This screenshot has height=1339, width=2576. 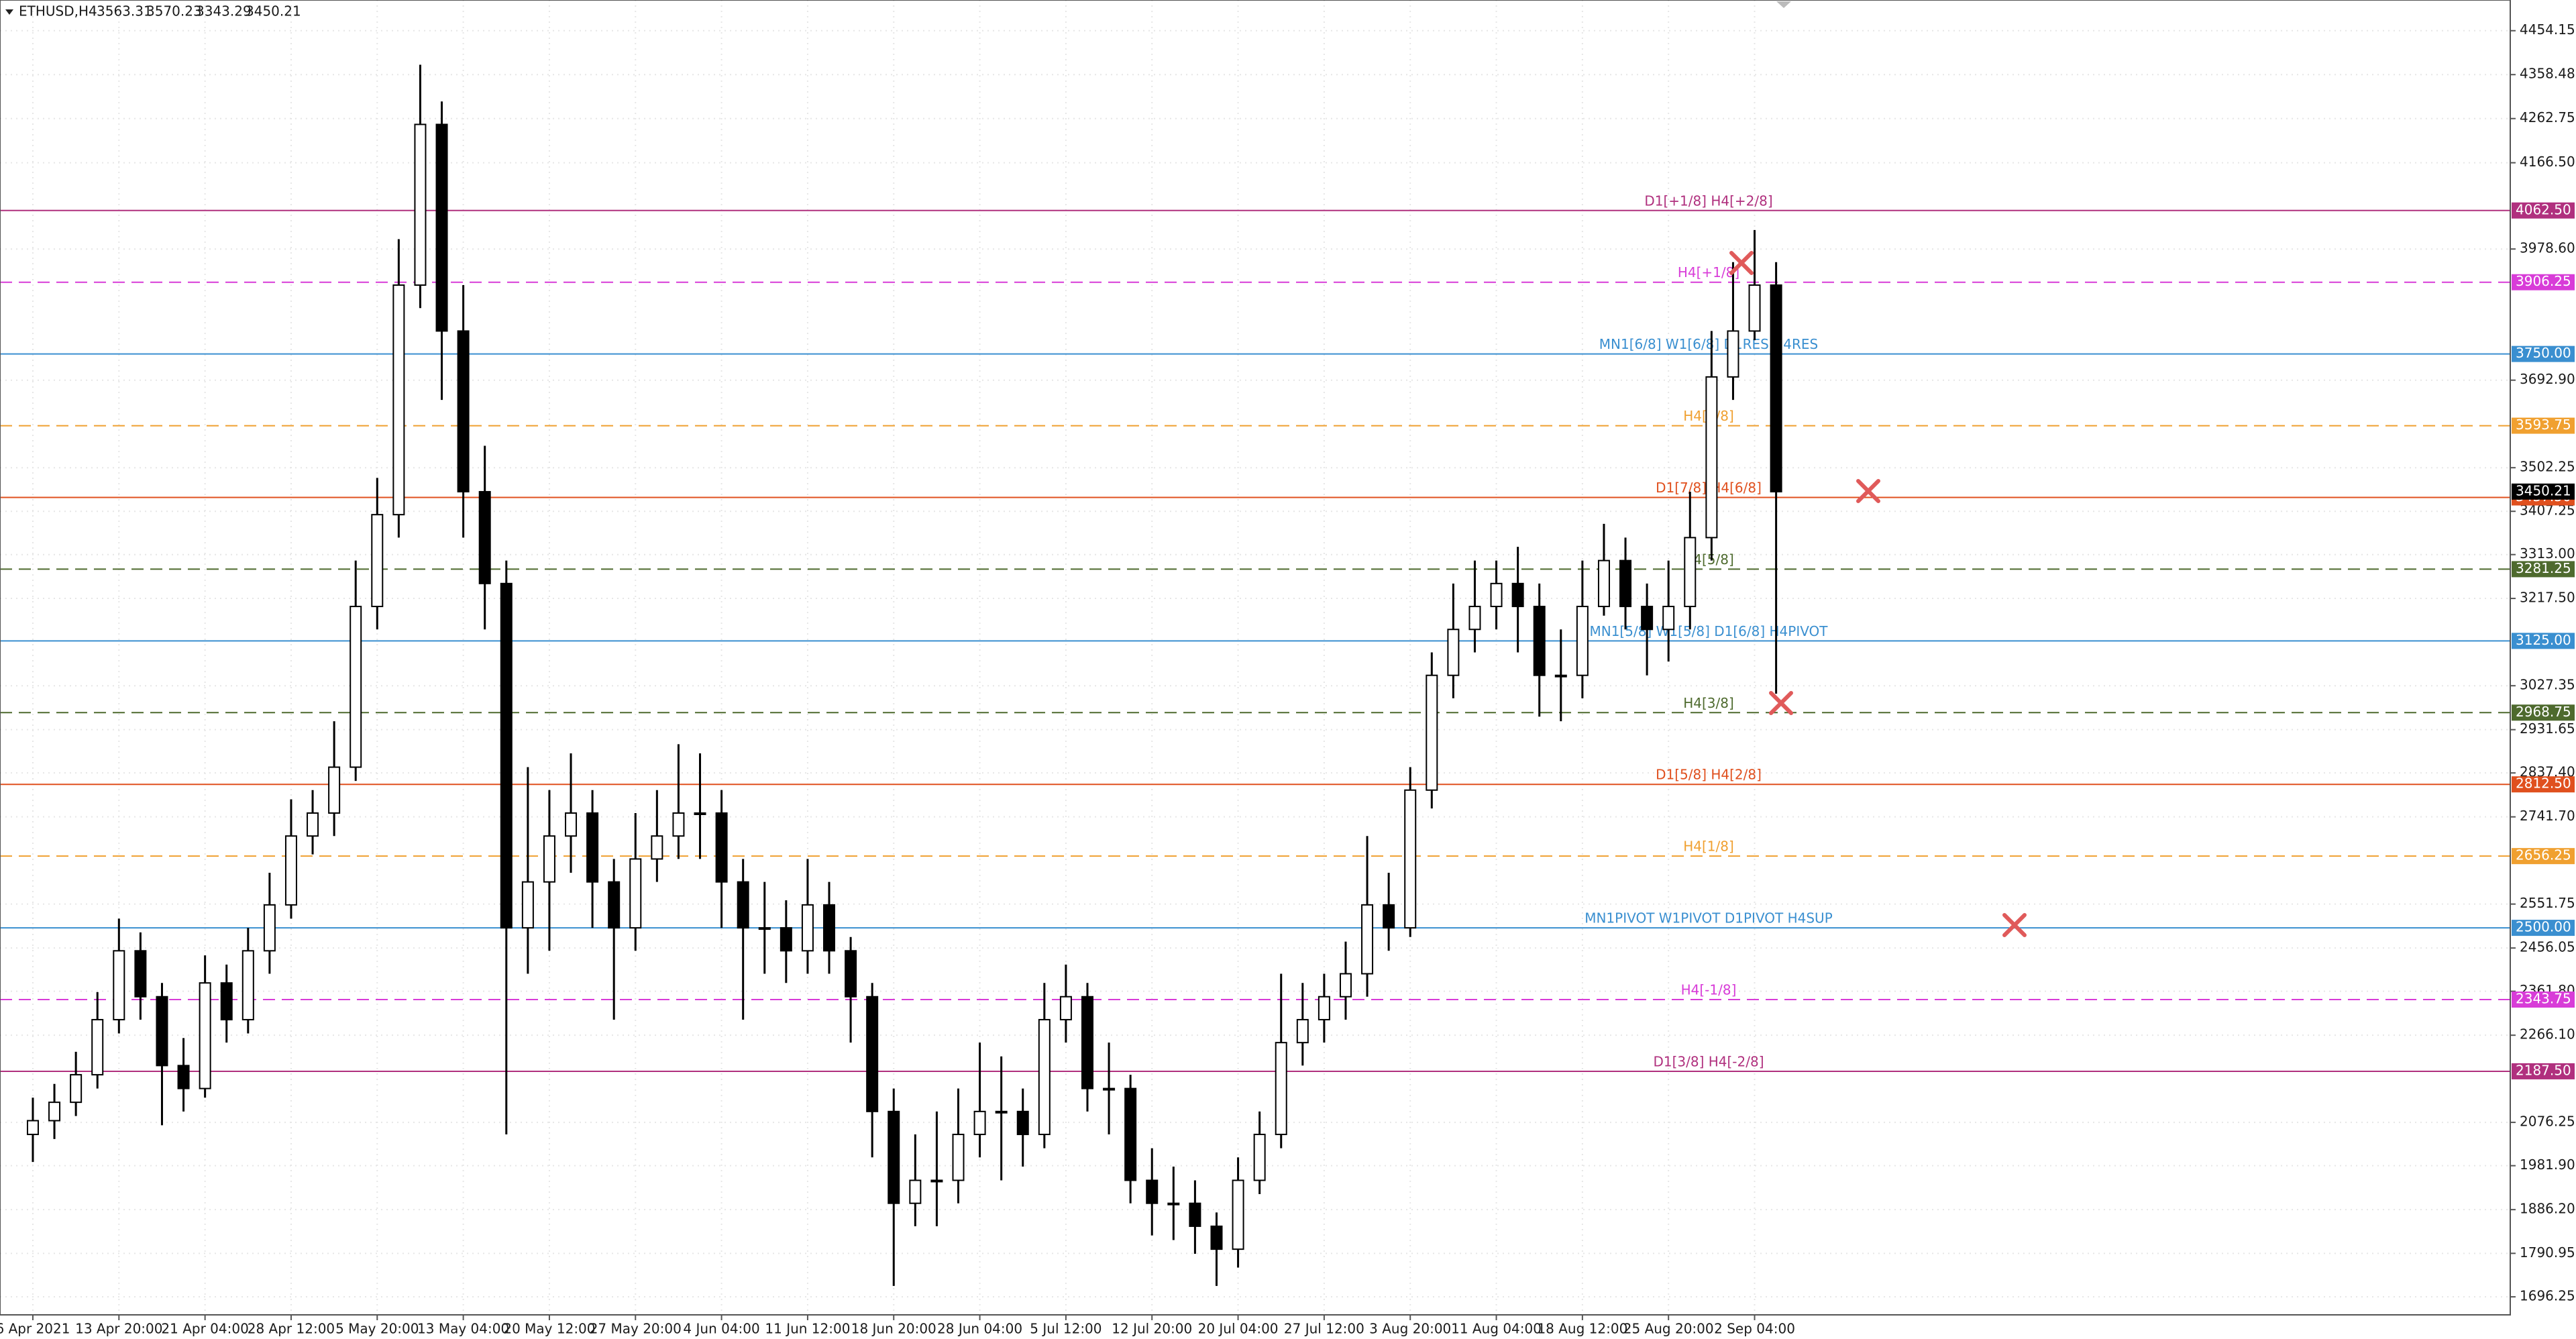 I want to click on price-tag-label: 3593.75, so click(x=2543, y=425).